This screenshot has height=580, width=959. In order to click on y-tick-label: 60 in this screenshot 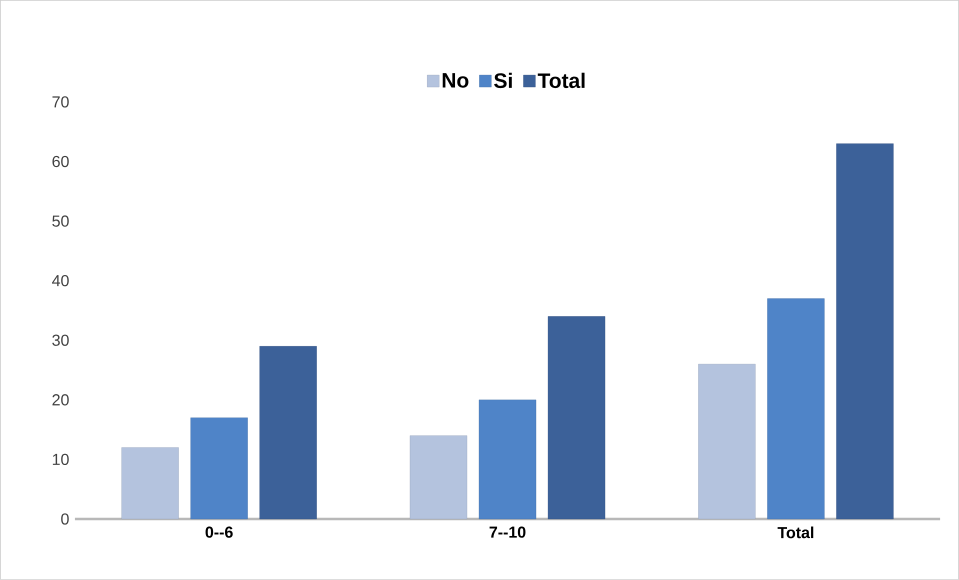, I will do `click(60, 162)`.